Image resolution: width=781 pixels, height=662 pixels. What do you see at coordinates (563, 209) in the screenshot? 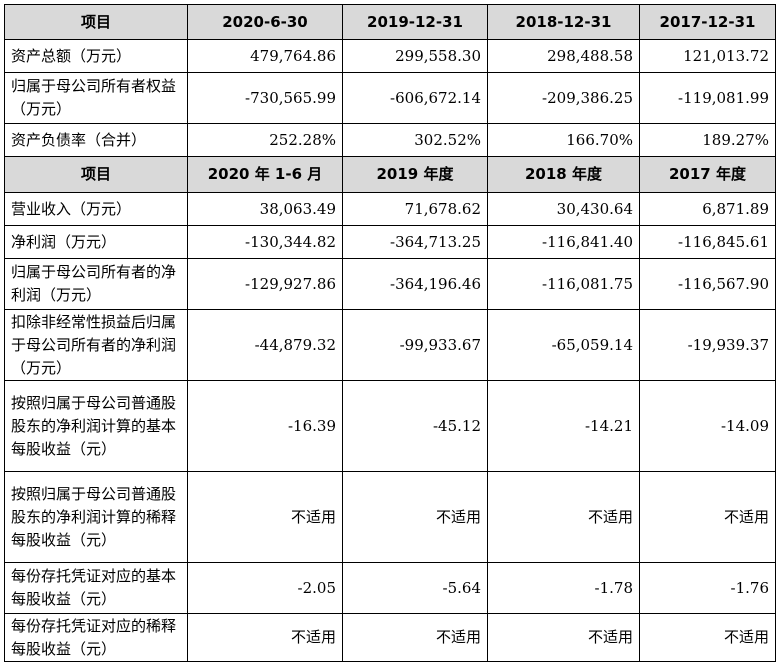
I see `value-cell: 30,430.64` at bounding box center [563, 209].